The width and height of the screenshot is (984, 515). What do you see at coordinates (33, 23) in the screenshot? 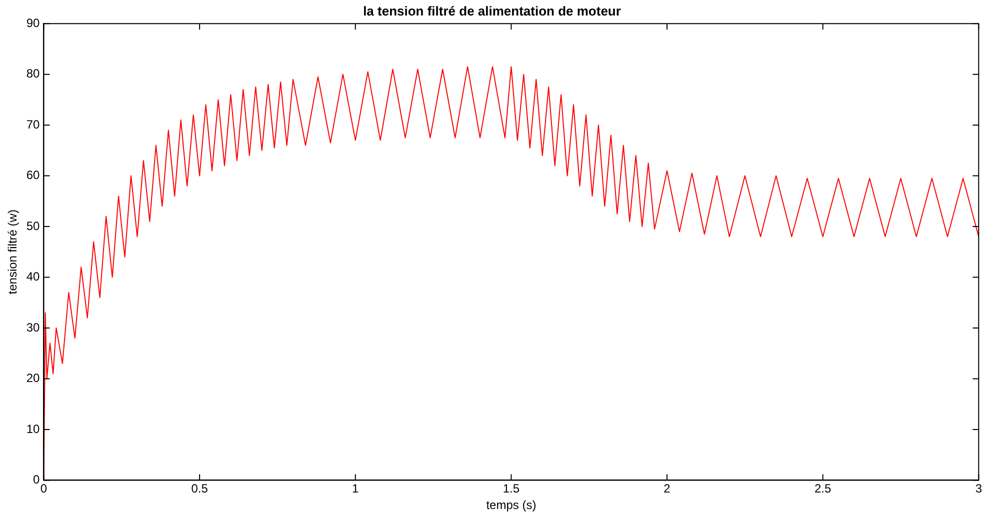
I see `y-tick-label: 90` at bounding box center [33, 23].